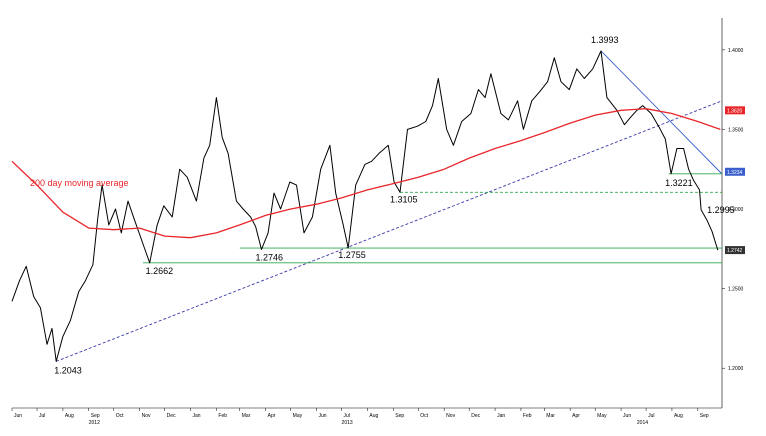 The width and height of the screenshot is (766, 436). I want to click on x-year-label: 2013, so click(347, 423).